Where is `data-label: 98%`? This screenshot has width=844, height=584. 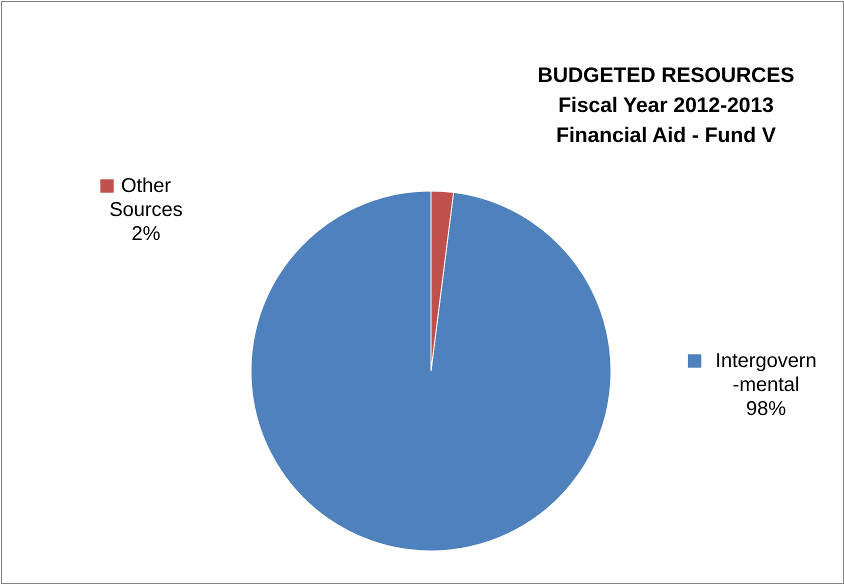 data-label: 98% is located at coordinates (766, 409).